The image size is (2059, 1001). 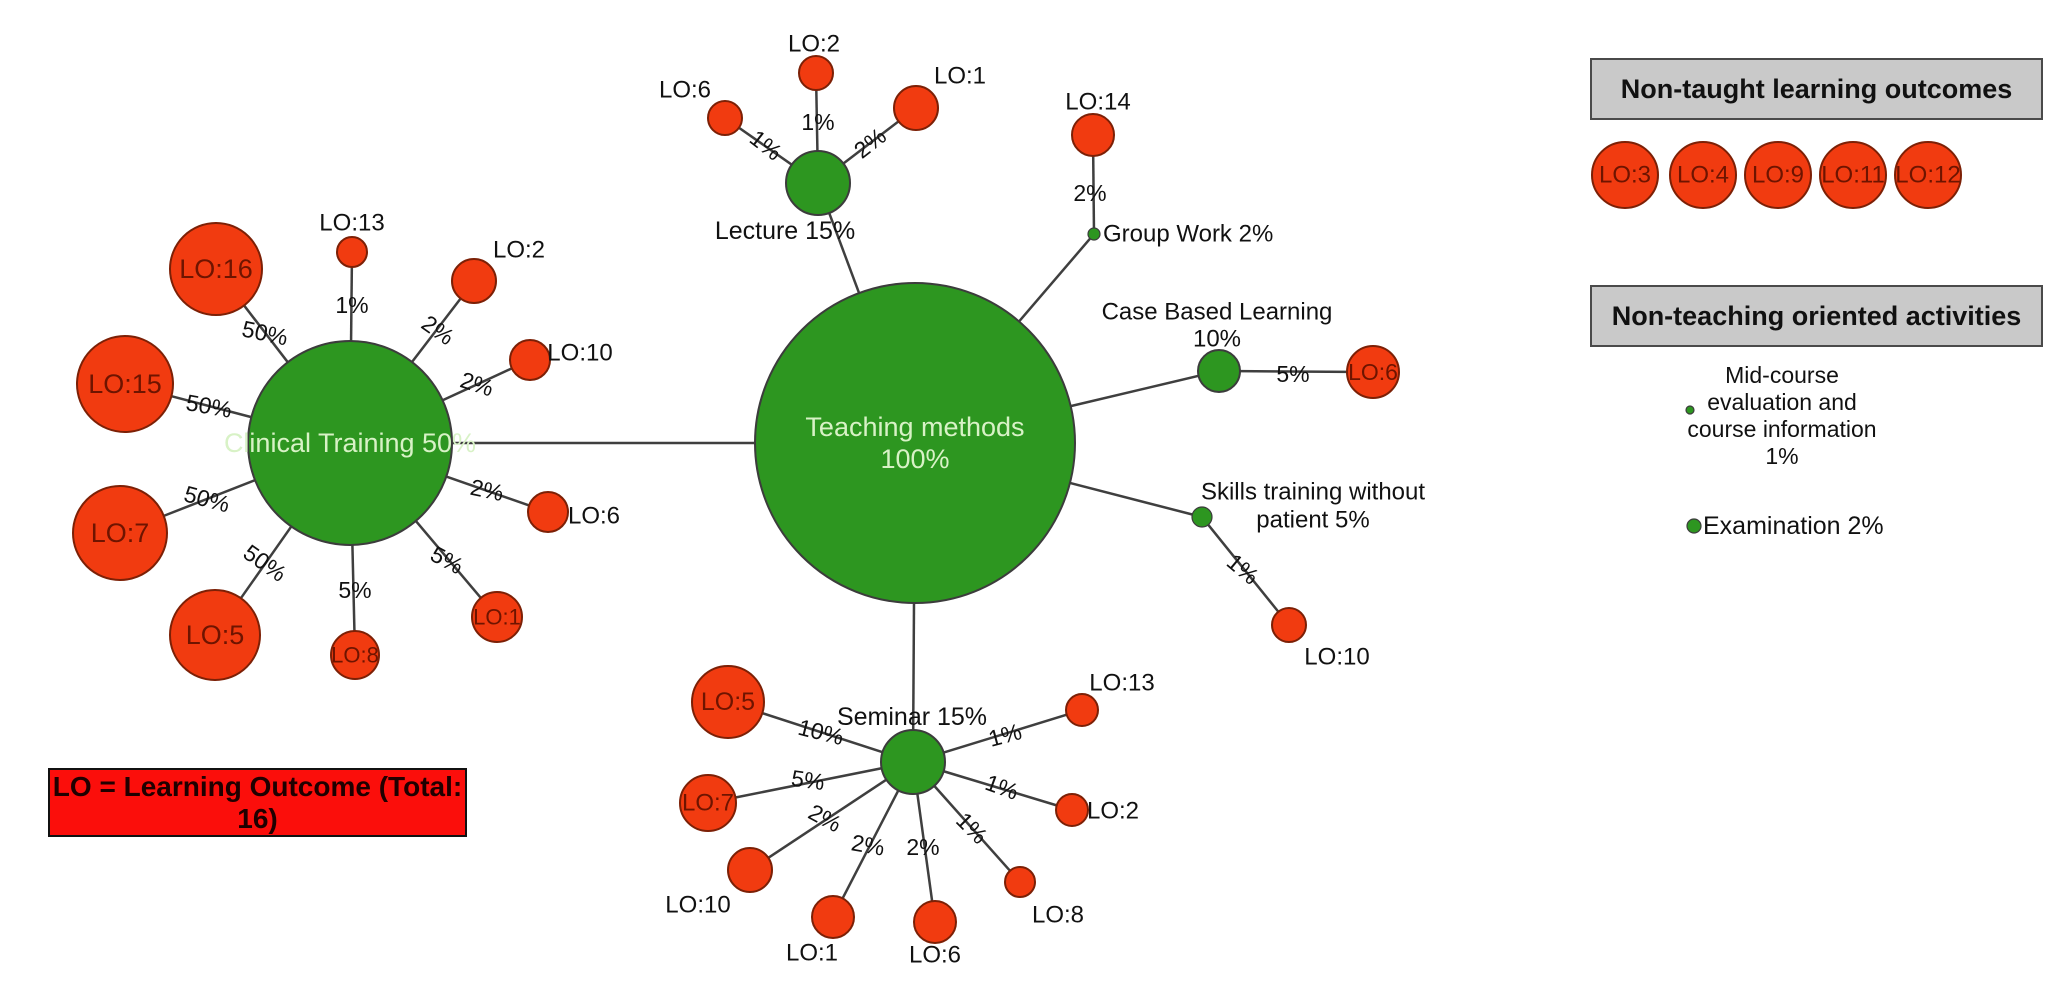 What do you see at coordinates (438, 330) in the screenshot?
I see `edge-label-clinical-c2c: 2%` at bounding box center [438, 330].